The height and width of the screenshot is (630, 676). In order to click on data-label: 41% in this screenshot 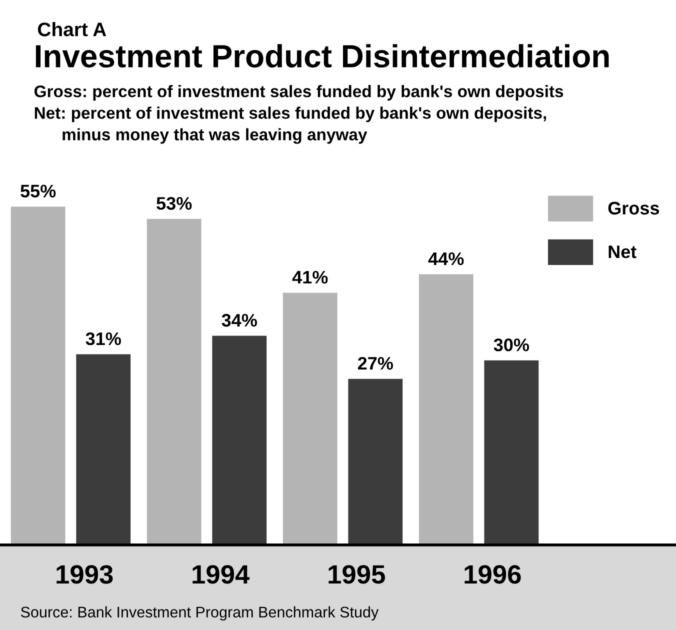, I will do `click(310, 277)`.